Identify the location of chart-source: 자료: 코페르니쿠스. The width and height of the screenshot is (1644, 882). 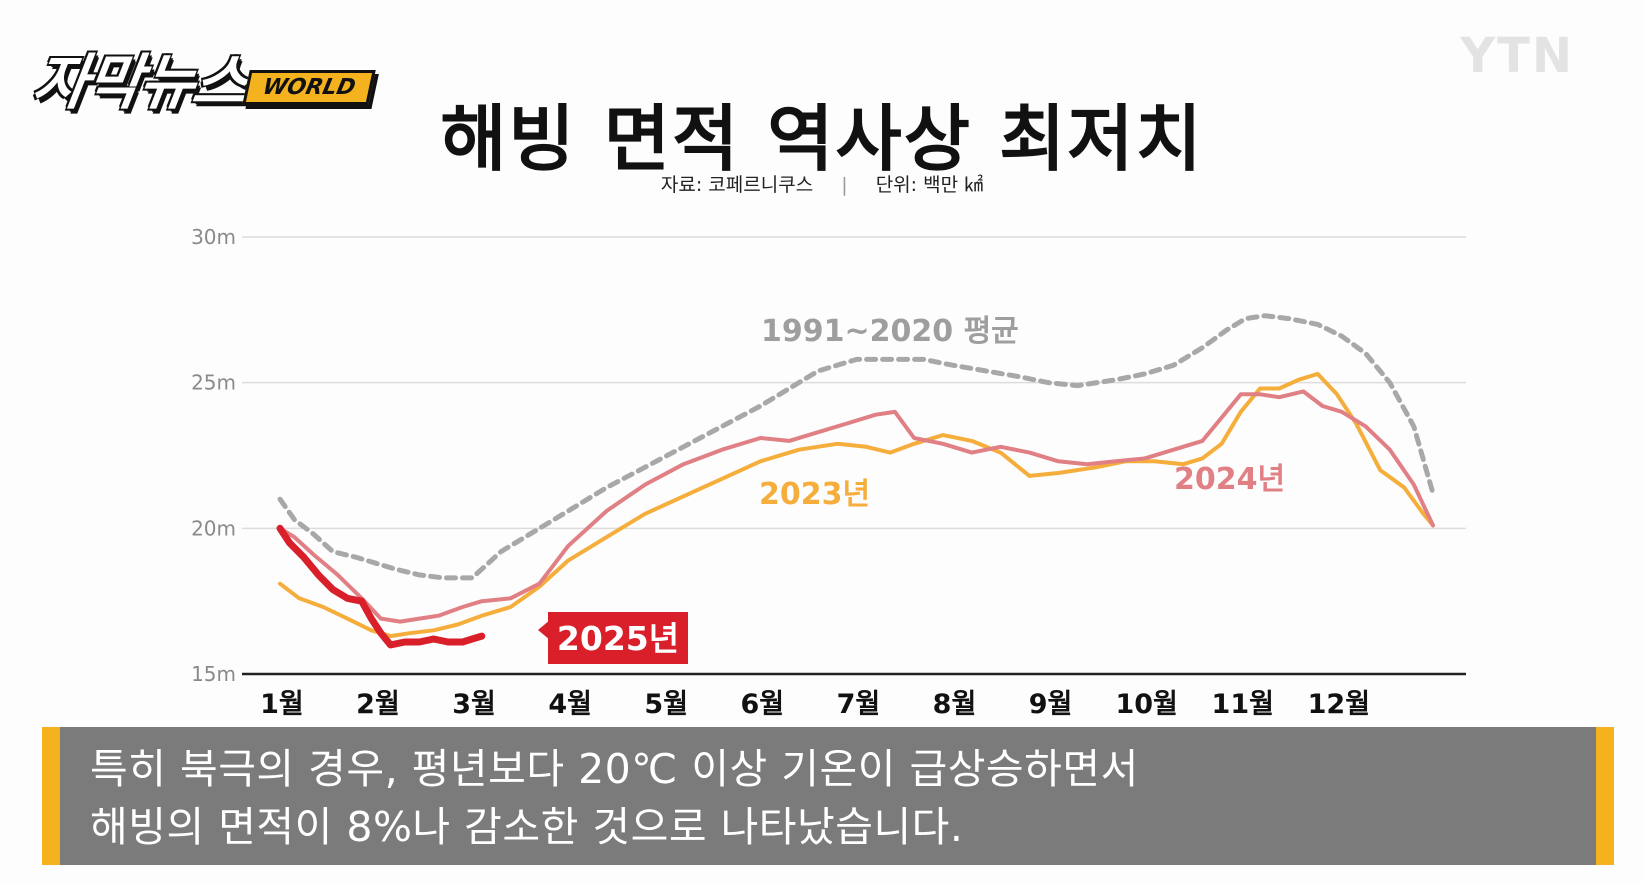
(737, 185).